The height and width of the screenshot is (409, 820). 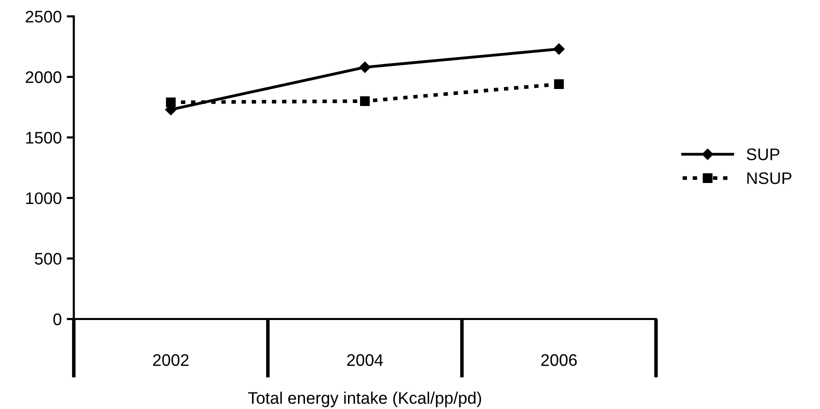 I want to click on y-tick-label: 1000, so click(x=44, y=198).